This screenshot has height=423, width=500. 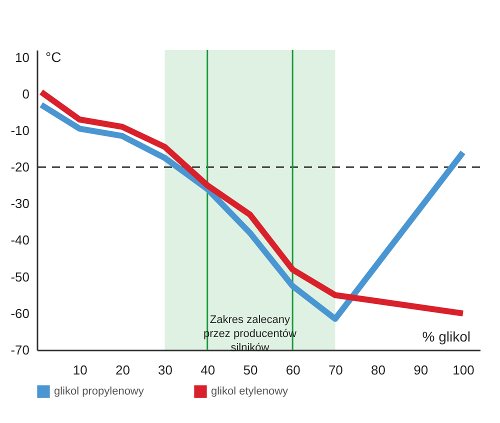 What do you see at coordinates (378, 370) in the screenshot?
I see `x-tick-label: 80` at bounding box center [378, 370].